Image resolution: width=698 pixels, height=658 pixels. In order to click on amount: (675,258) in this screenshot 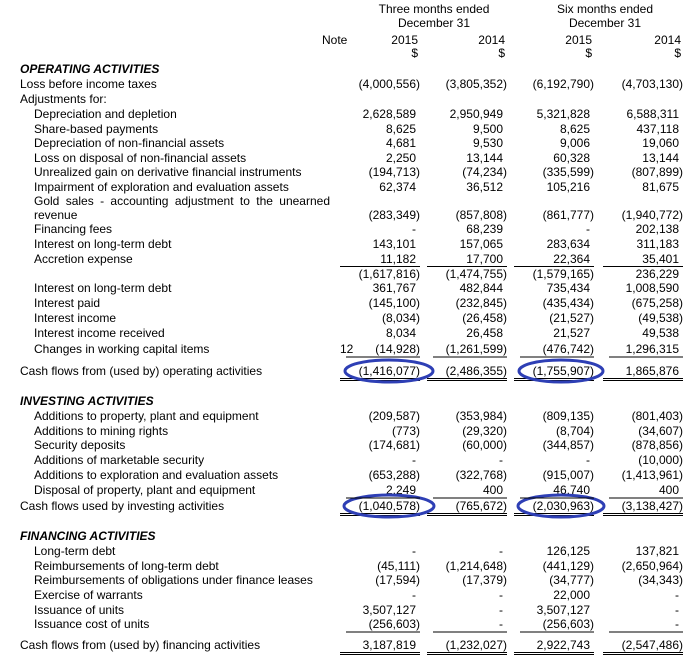, I will do `click(657, 303)`.